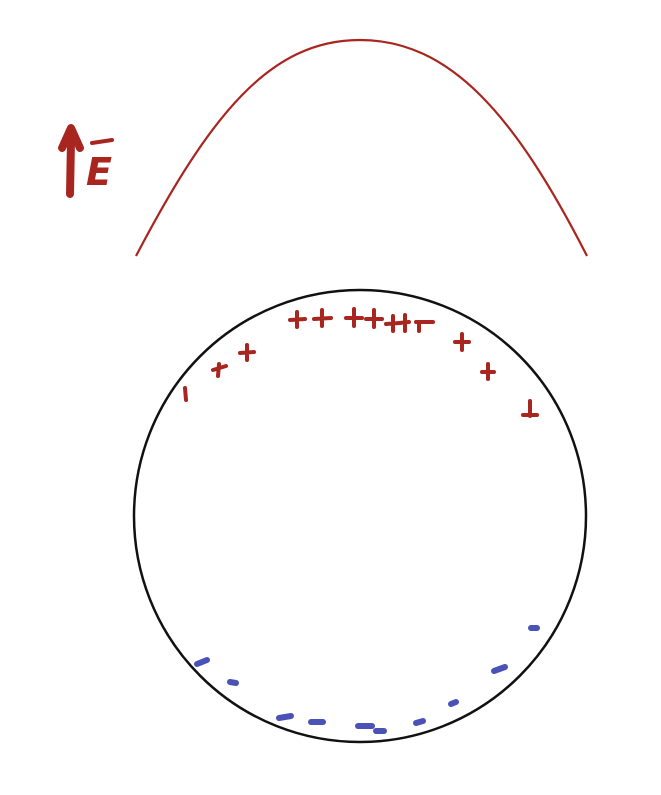  I want to click on field-arrow-icon, so click(71, 161).